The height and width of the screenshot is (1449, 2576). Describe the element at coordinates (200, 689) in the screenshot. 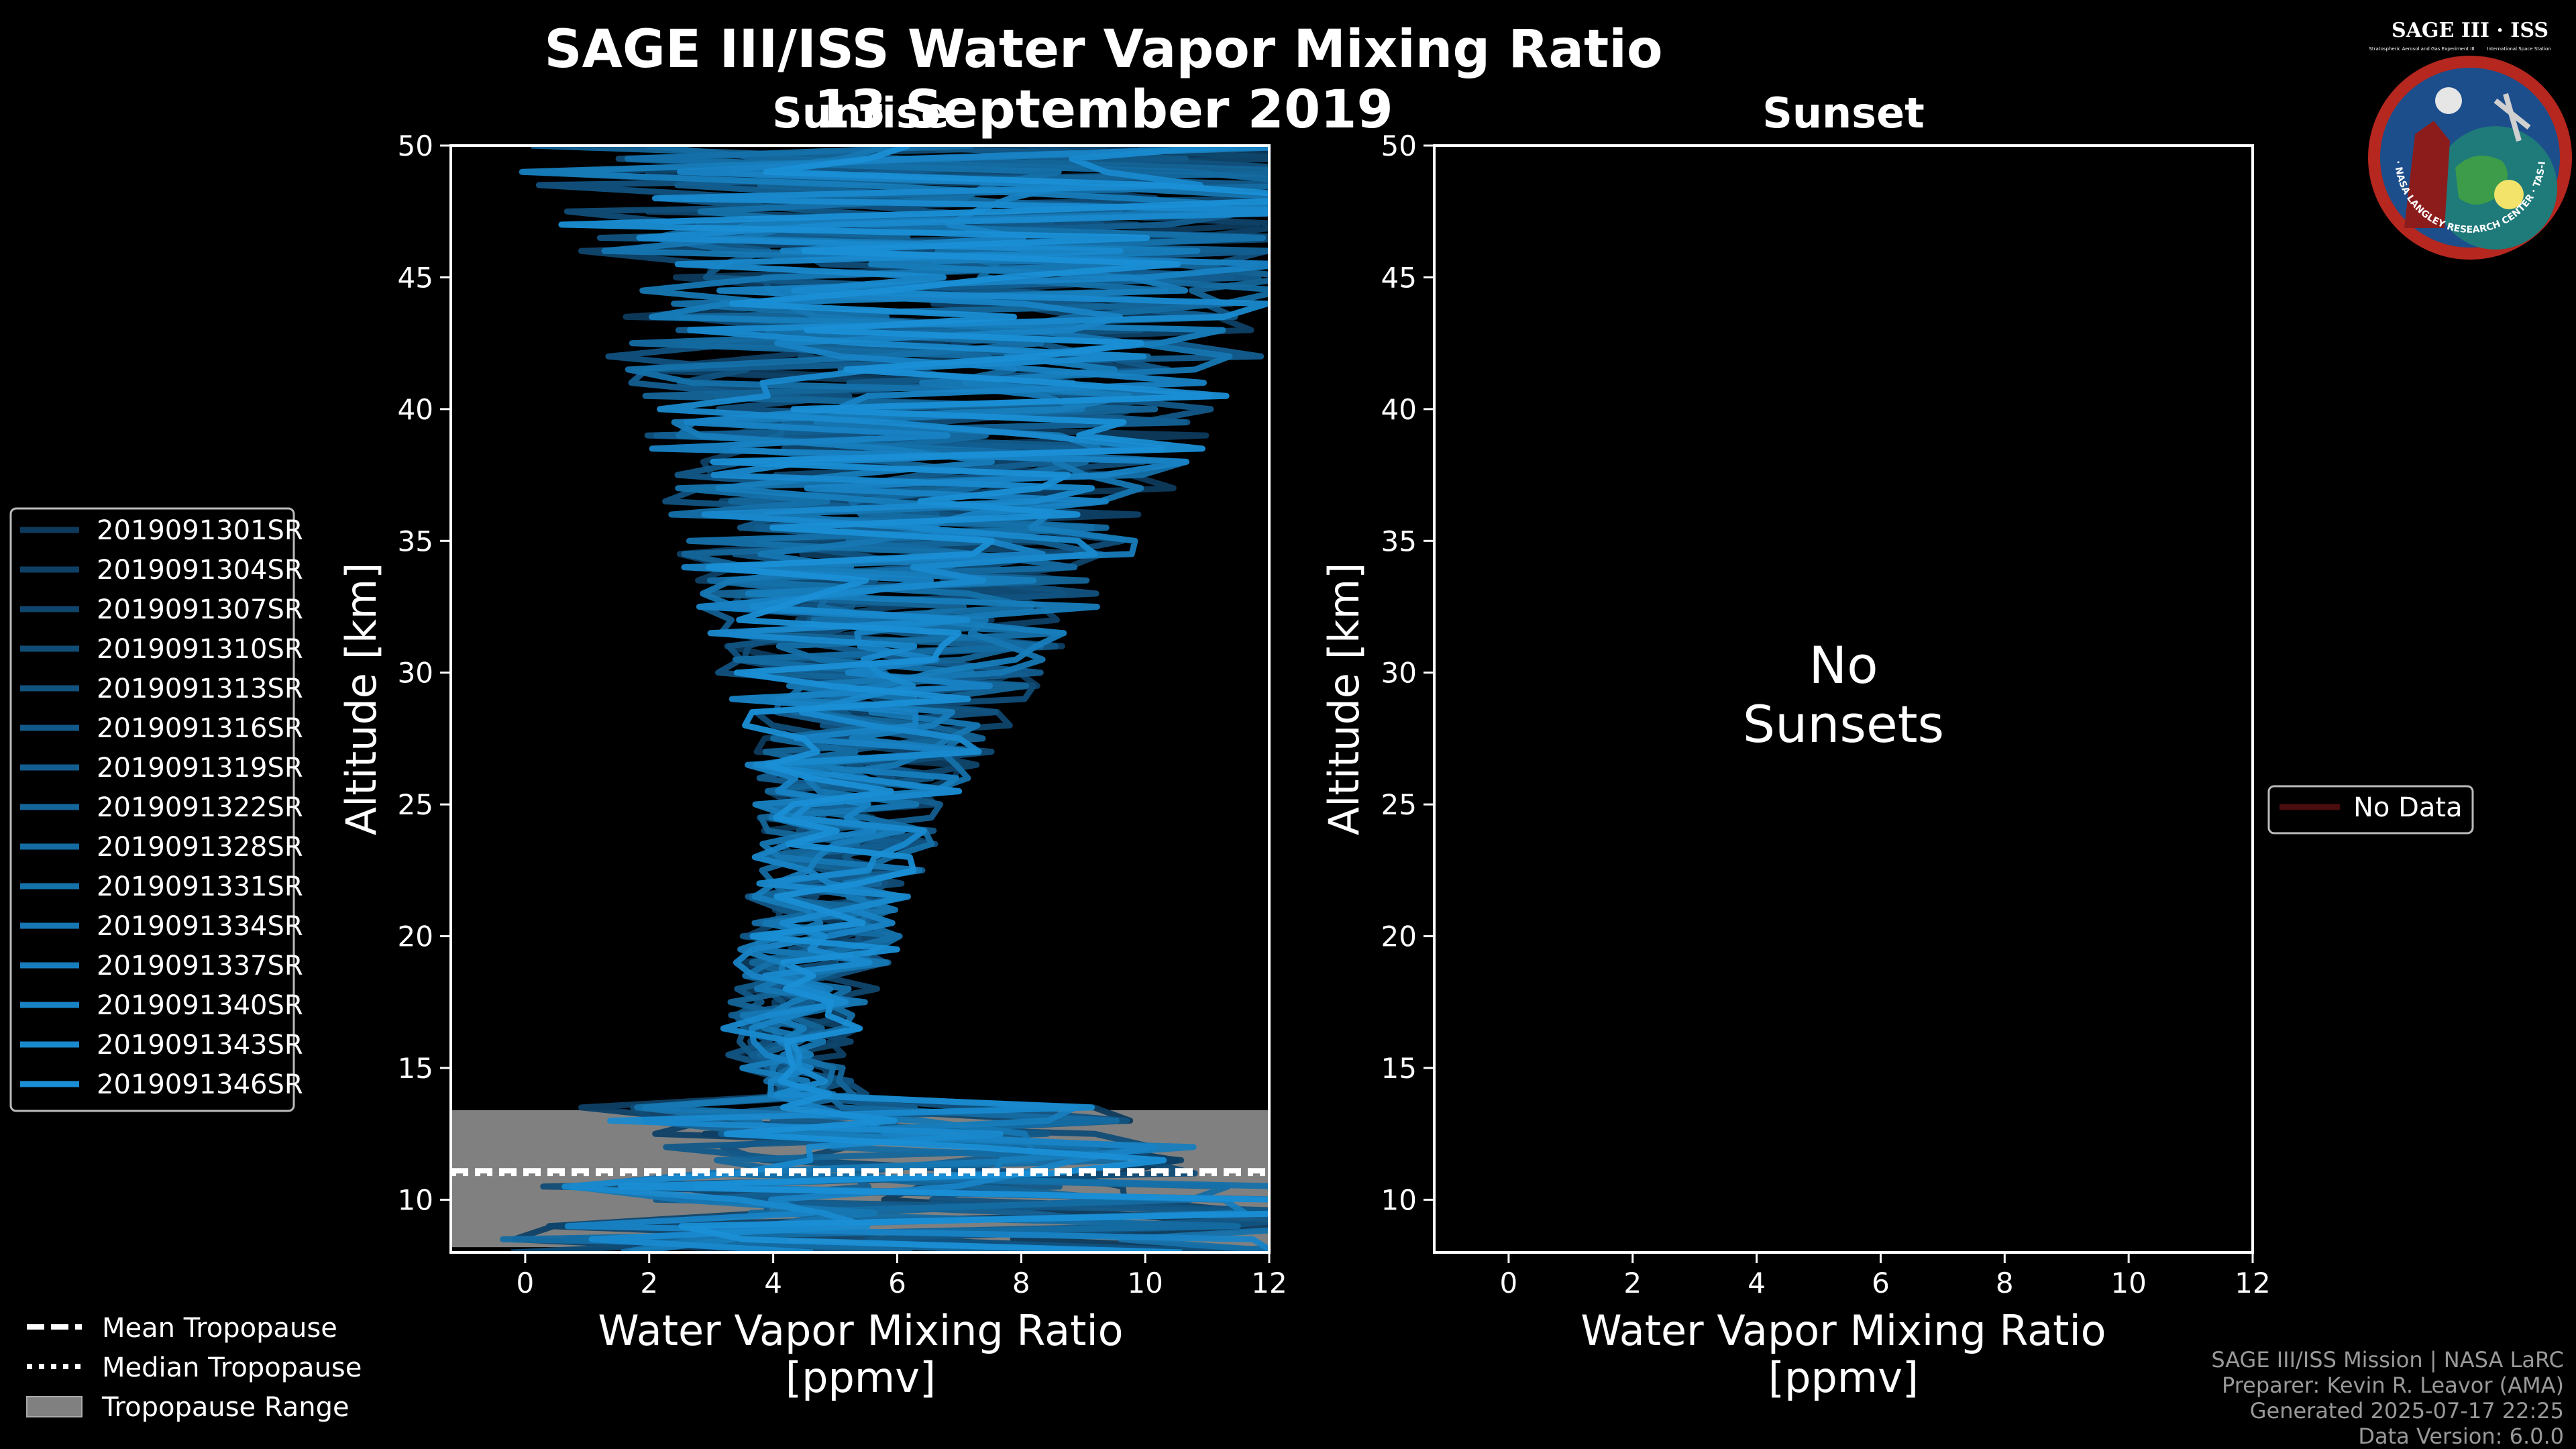

I see `legend-label-2019091313SR: 2019091313SR` at that location.